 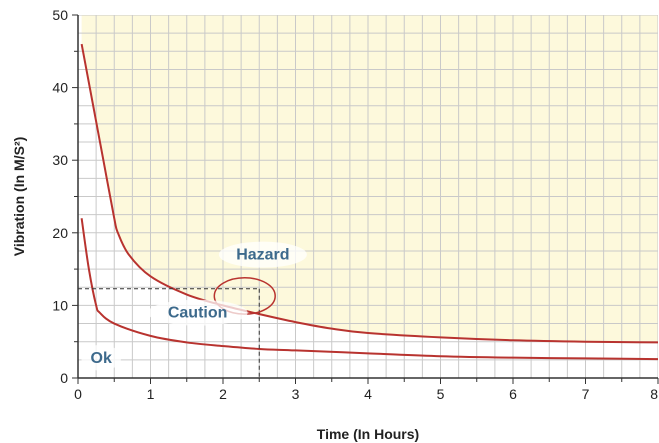 What do you see at coordinates (151, 394) in the screenshot?
I see `x-tick-label: 1` at bounding box center [151, 394].